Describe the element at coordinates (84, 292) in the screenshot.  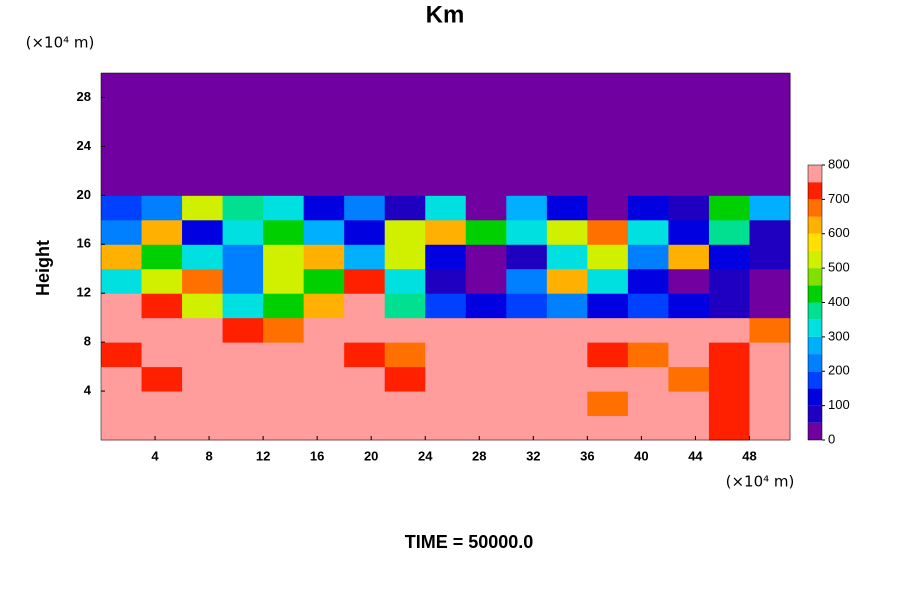
I see `y-tick-label: 12` at that location.